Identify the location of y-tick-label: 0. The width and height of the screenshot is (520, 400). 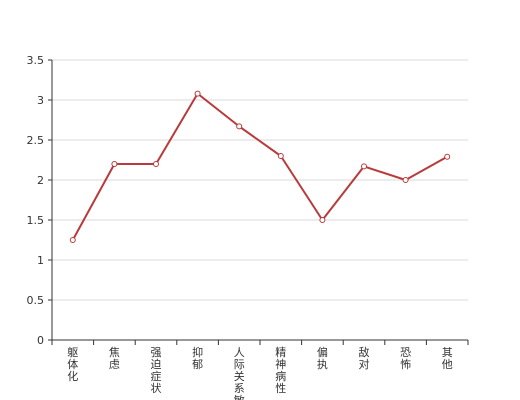
(40, 340).